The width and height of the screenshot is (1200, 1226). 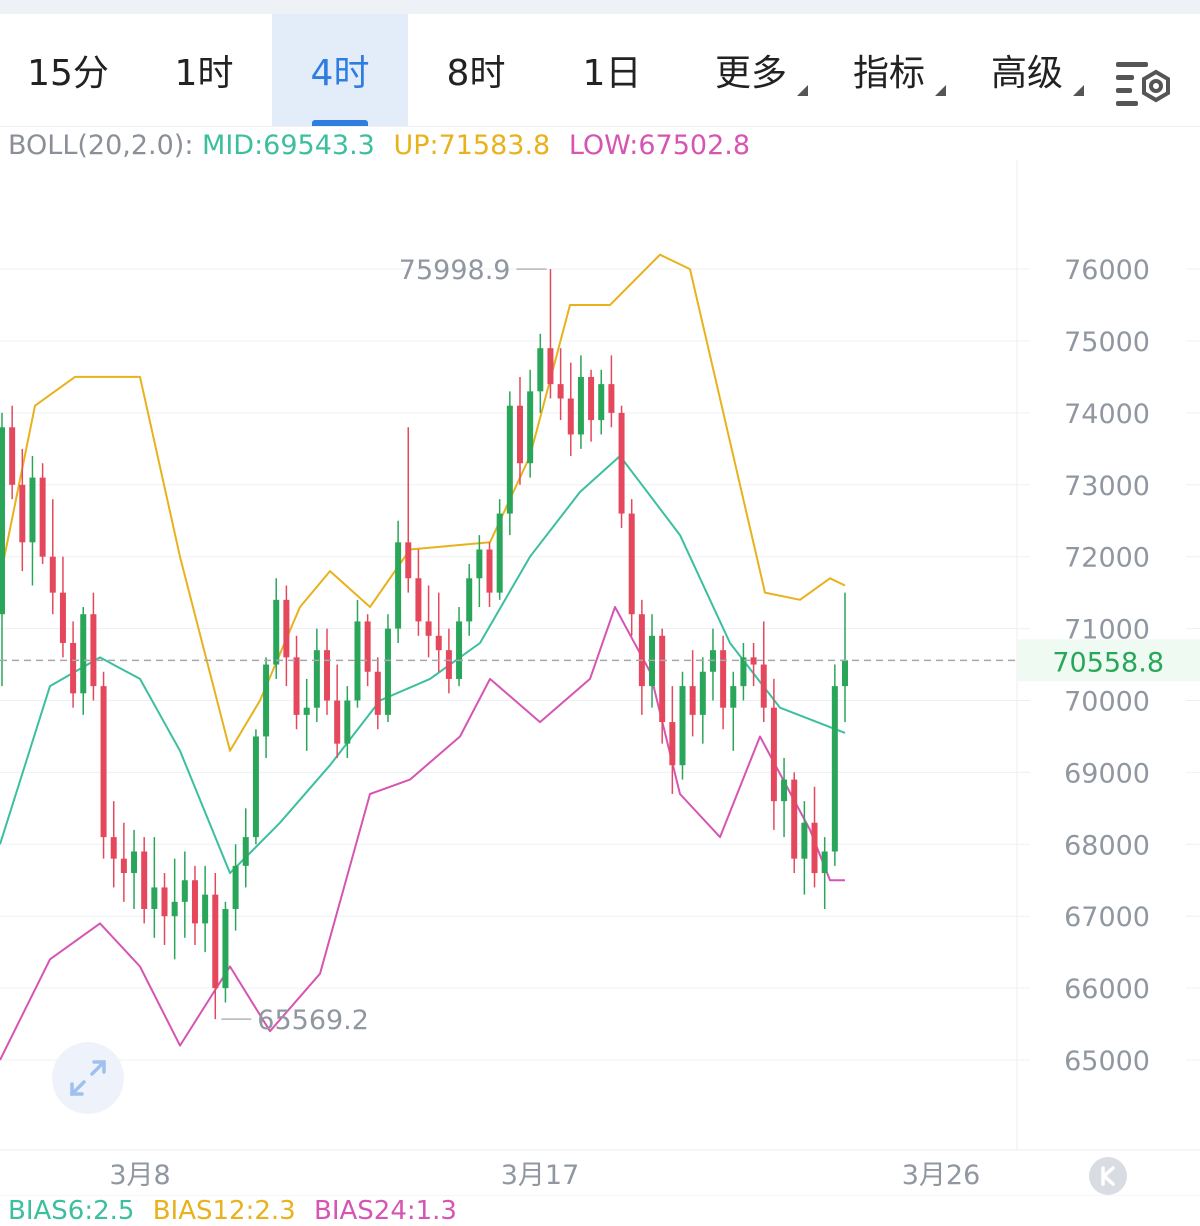 What do you see at coordinates (941, 1175) in the screenshot?
I see `x-tick-label: 3月26` at bounding box center [941, 1175].